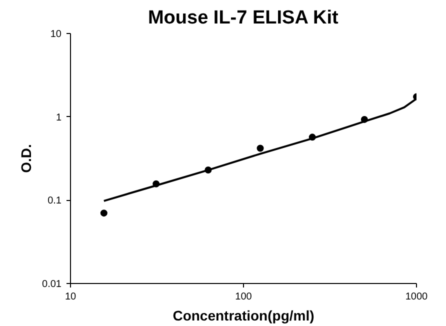 Image resolution: width=446 pixels, height=326 pixels. Describe the element at coordinates (243, 297) in the screenshot. I see `x-tick-label: 100` at that location.